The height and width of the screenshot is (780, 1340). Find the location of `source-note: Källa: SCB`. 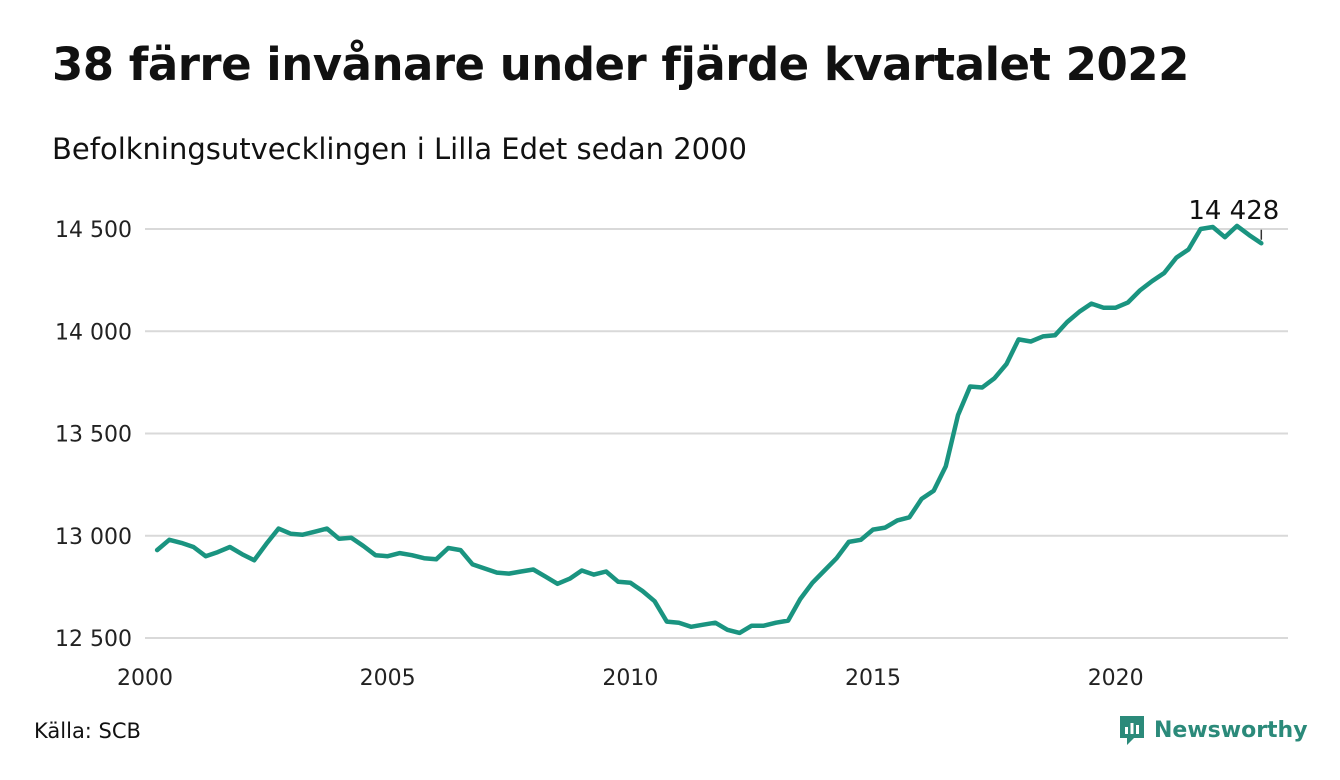

source-note: Källa: SCB is located at coordinates (87, 731).